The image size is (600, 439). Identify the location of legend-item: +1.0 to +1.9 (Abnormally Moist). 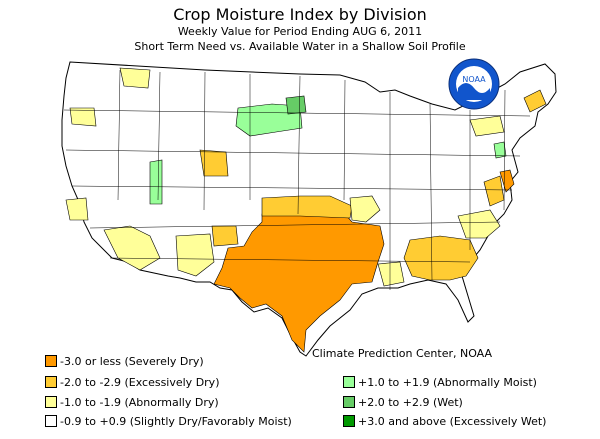
(440, 382).